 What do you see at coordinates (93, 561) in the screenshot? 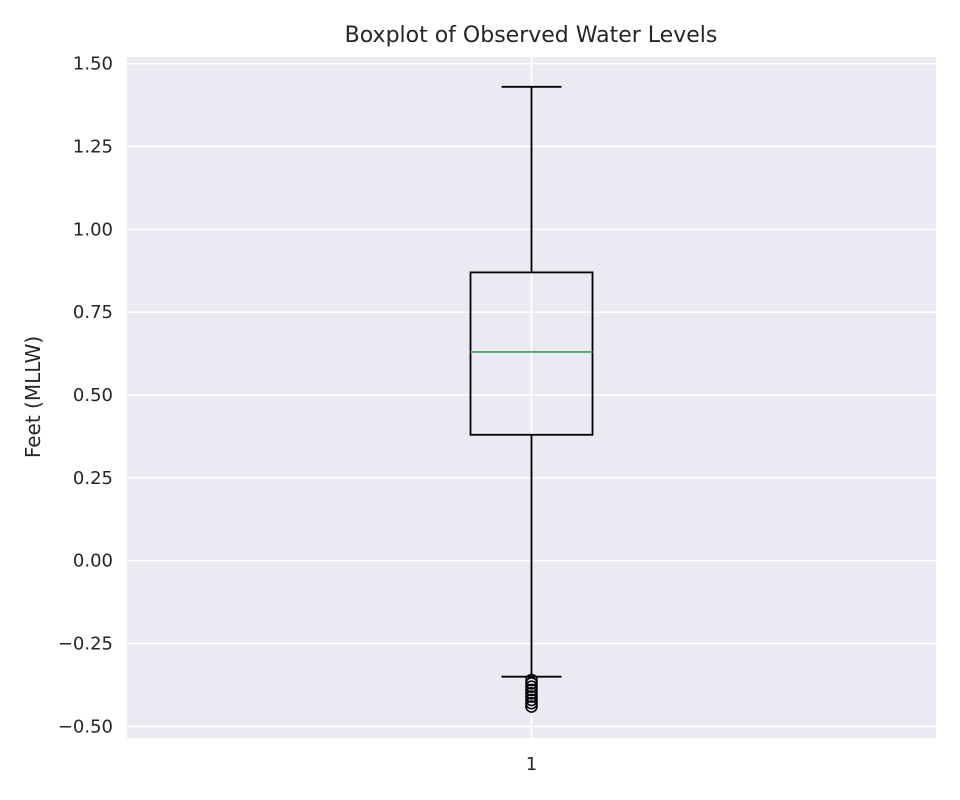
I see `y-tick-label: 0.00` at bounding box center [93, 561].